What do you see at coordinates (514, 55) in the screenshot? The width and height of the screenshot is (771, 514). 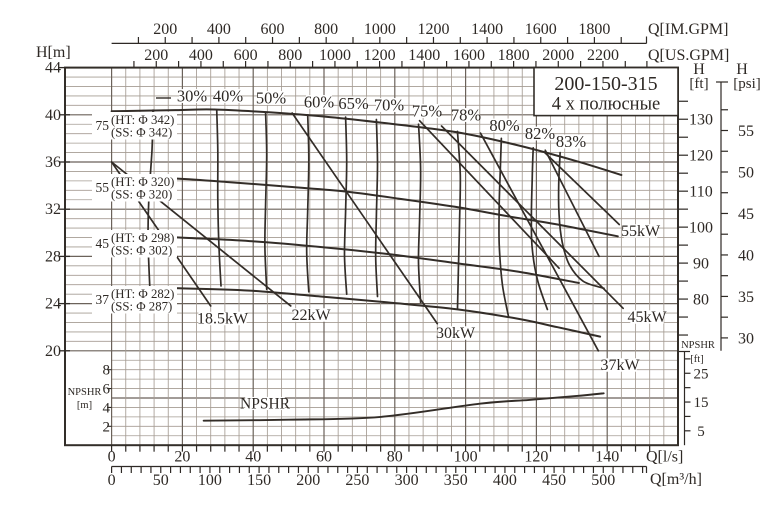 I see `tick-label-usgpm: 1800` at bounding box center [514, 55].